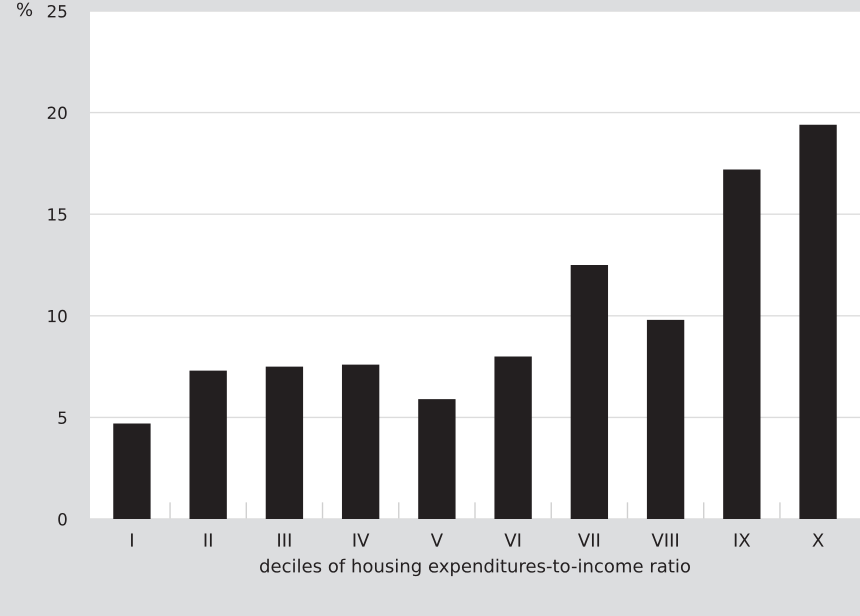 The image size is (860, 616). Describe the element at coordinates (284, 540) in the screenshot. I see `x-tick-label: III` at that location.